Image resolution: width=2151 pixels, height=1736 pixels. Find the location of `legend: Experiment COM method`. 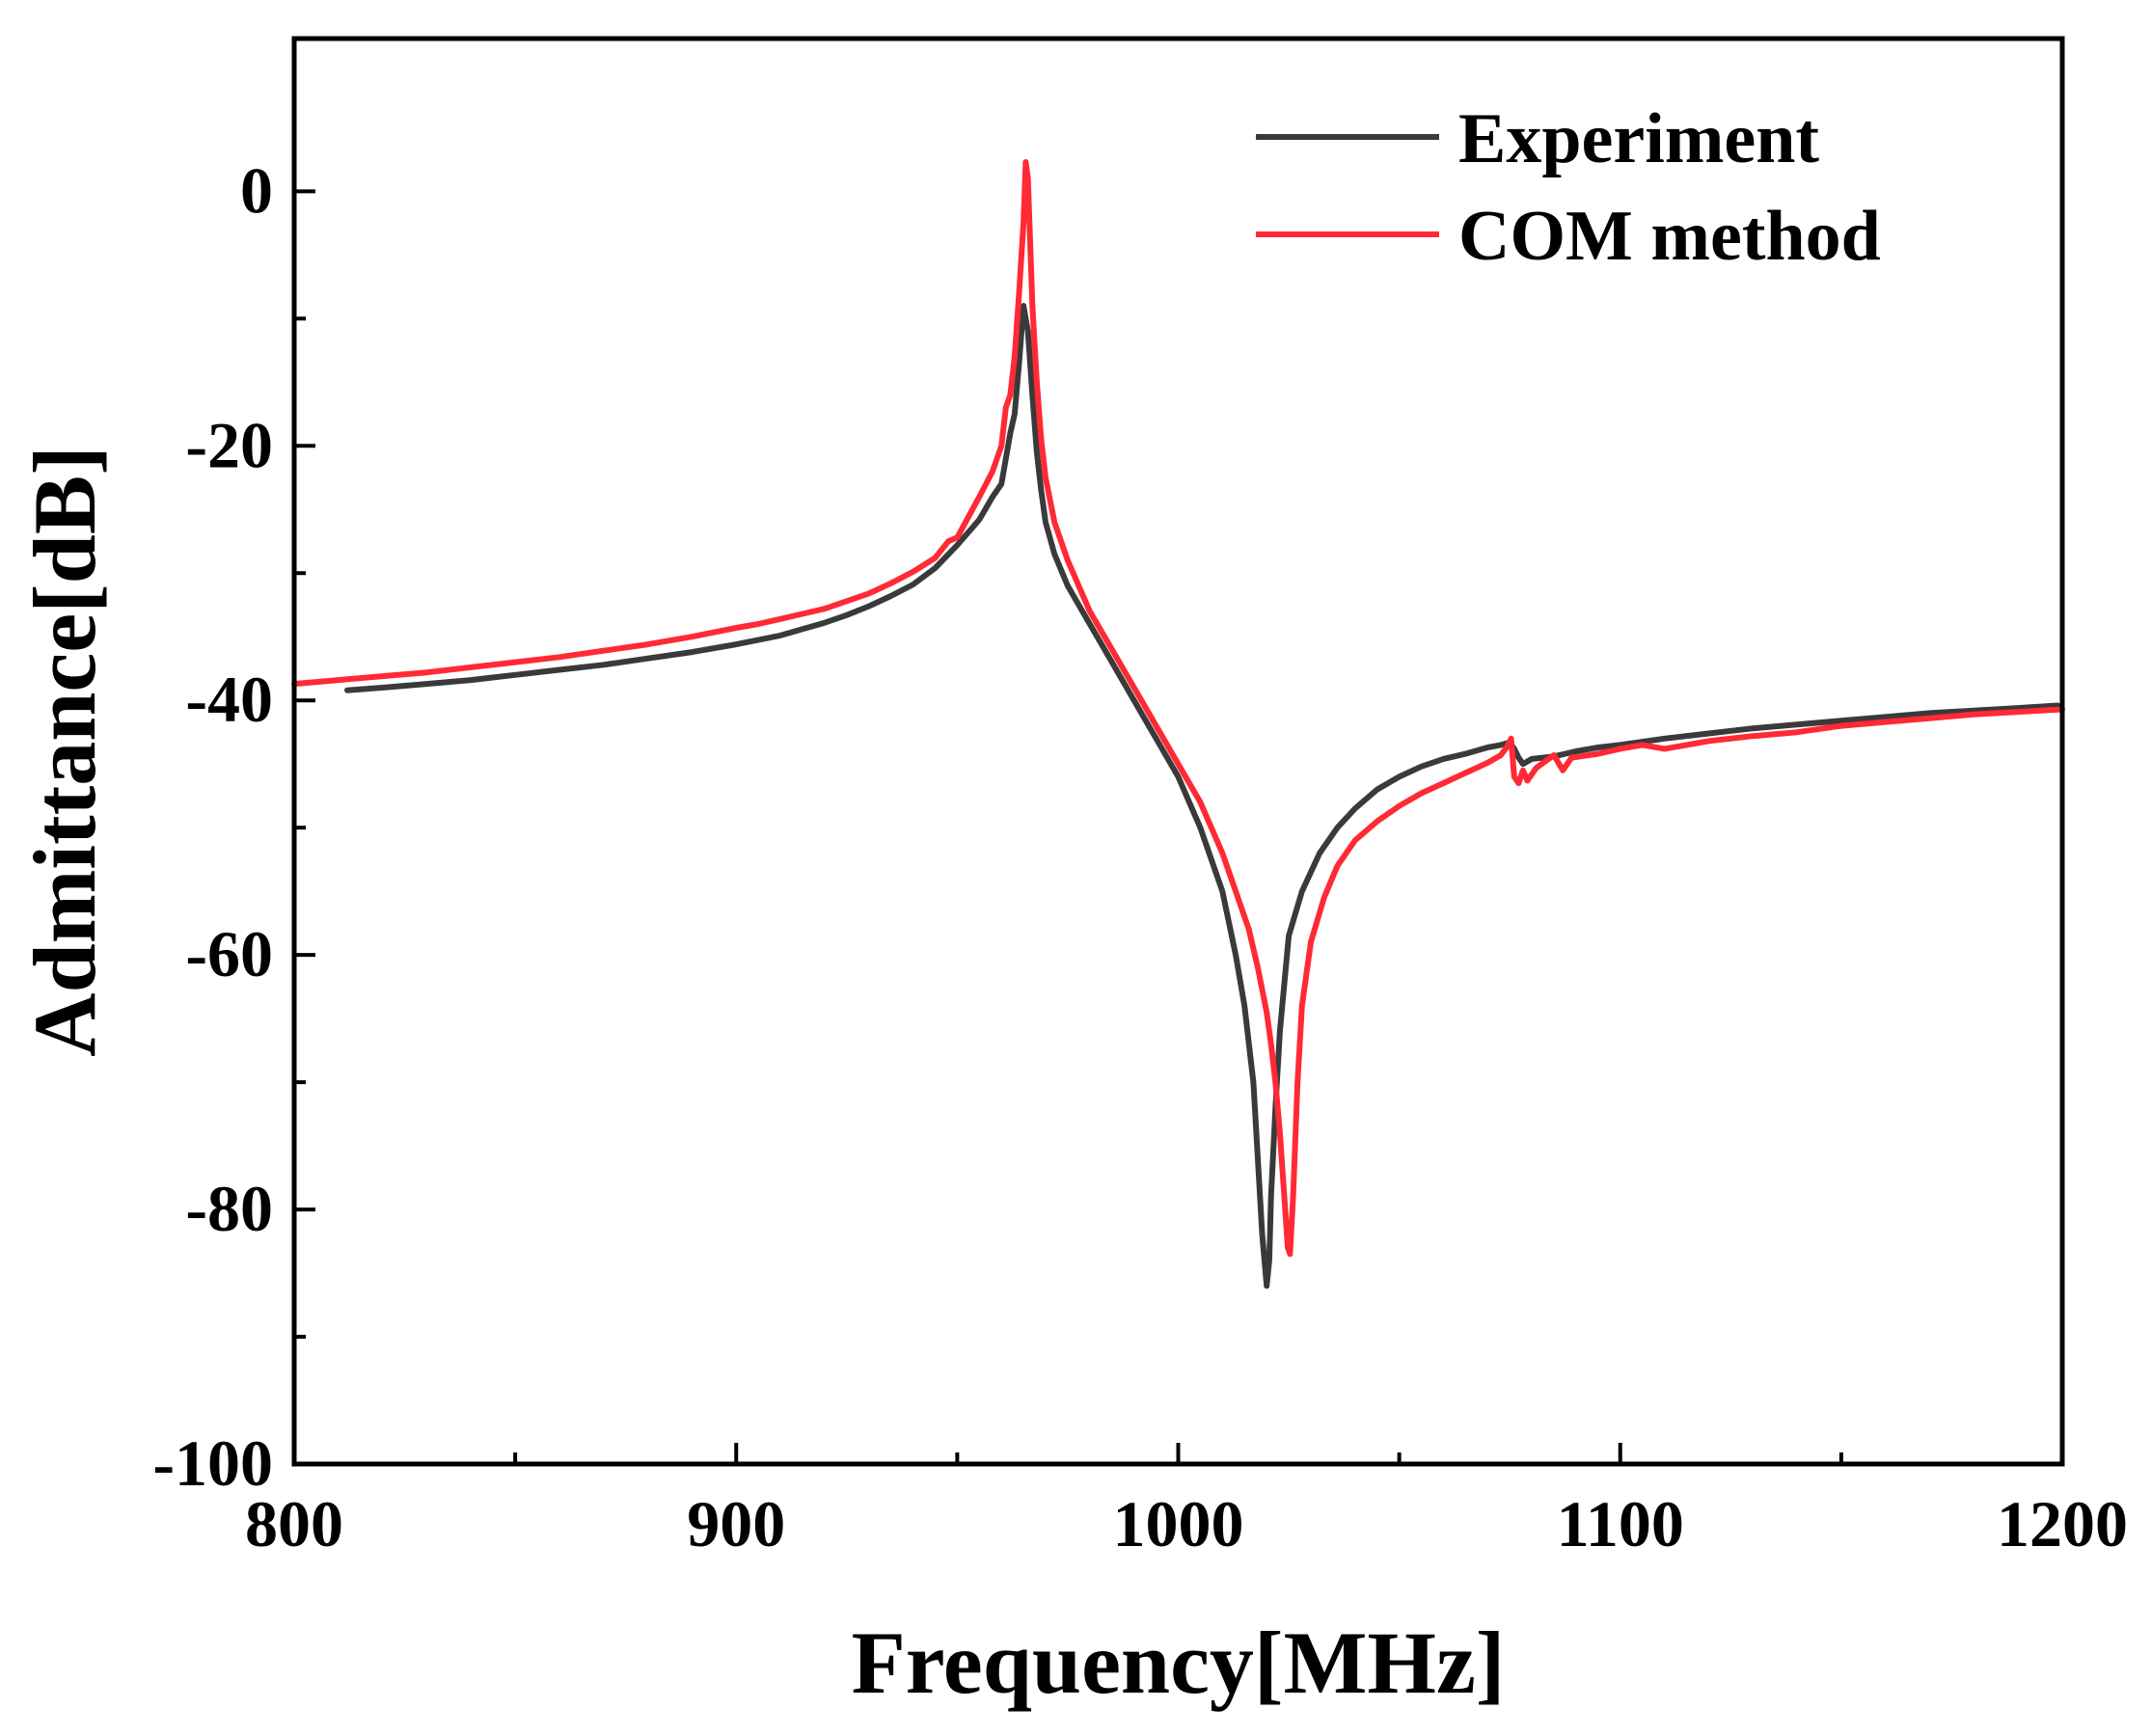

legend: Experiment COM method is located at coordinates (1568, 187).